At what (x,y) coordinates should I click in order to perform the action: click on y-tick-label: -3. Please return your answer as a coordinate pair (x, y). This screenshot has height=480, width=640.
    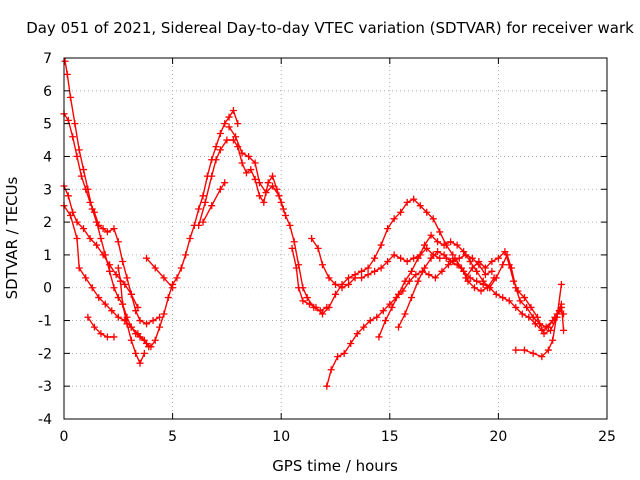
    Looking at the image, I should click on (45, 387).